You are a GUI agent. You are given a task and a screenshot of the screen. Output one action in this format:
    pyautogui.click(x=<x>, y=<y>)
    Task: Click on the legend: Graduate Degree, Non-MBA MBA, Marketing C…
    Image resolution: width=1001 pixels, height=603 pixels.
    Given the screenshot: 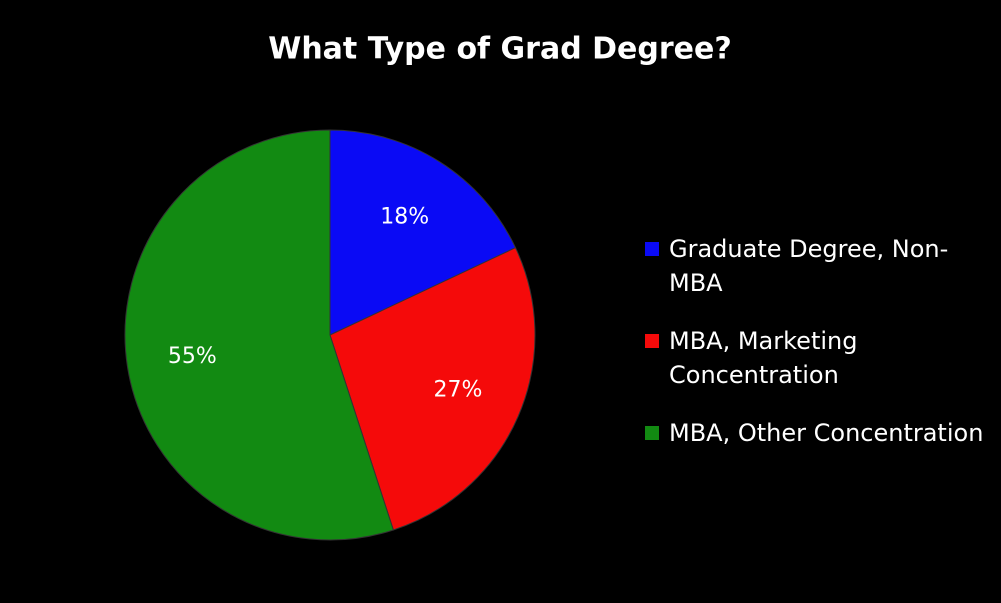 What is the action you would take?
    pyautogui.click(x=817, y=353)
    